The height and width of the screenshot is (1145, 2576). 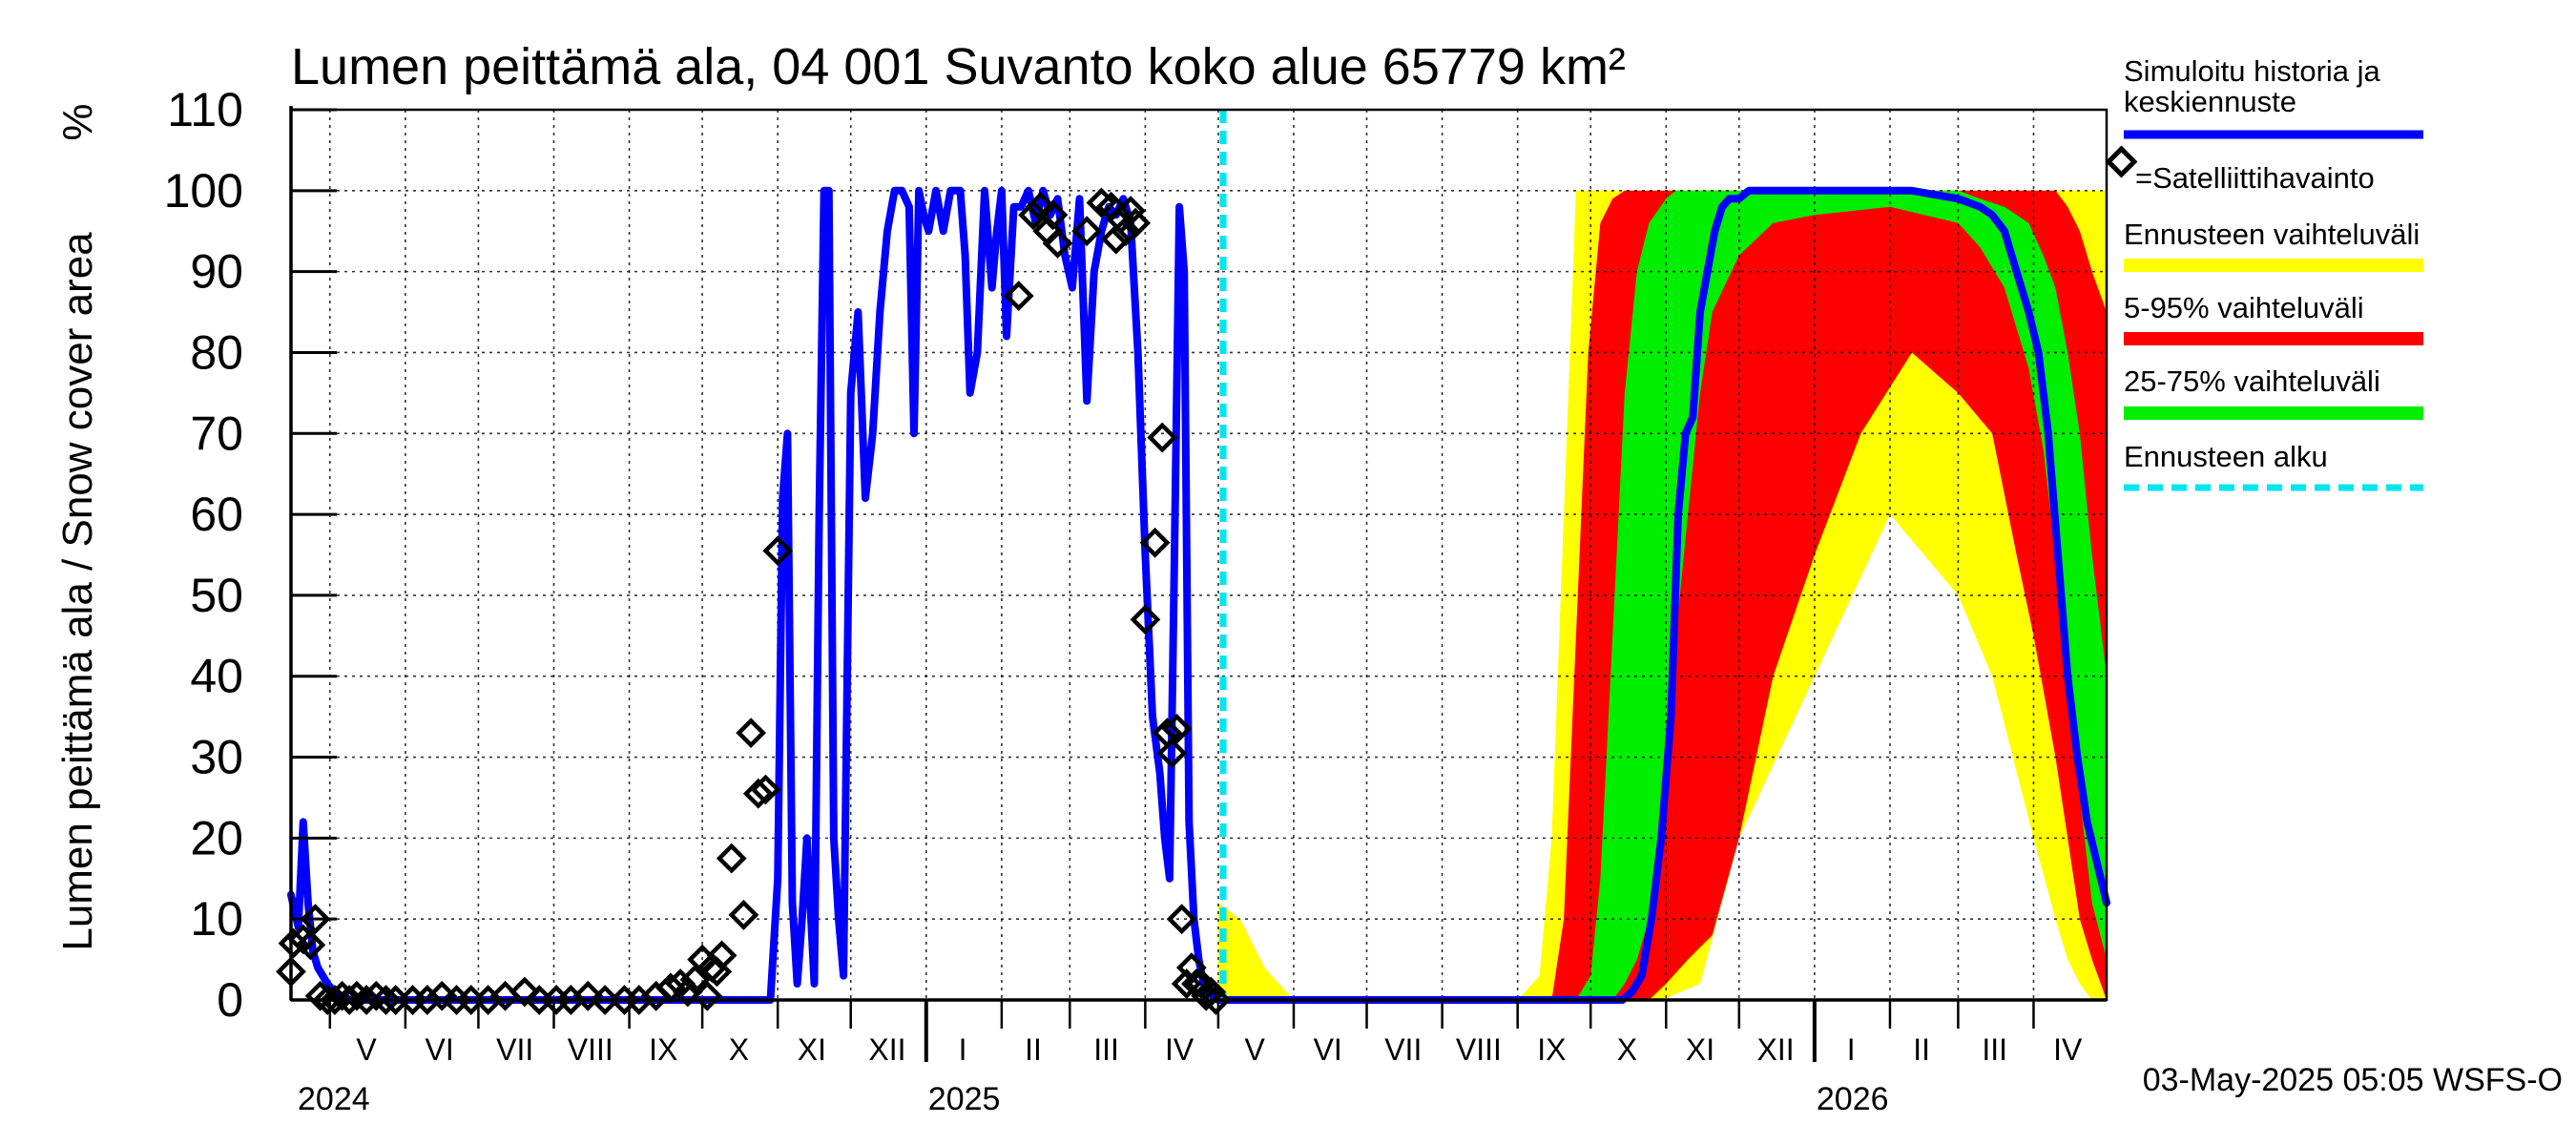 What do you see at coordinates (216, 272) in the screenshot?
I see `y-tick-label: 90` at bounding box center [216, 272].